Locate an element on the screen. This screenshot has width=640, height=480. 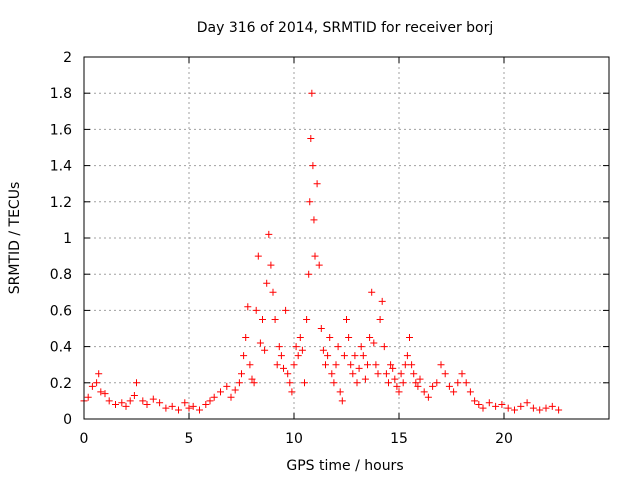
y-tick-label: 0.8 is located at coordinates (61, 275).